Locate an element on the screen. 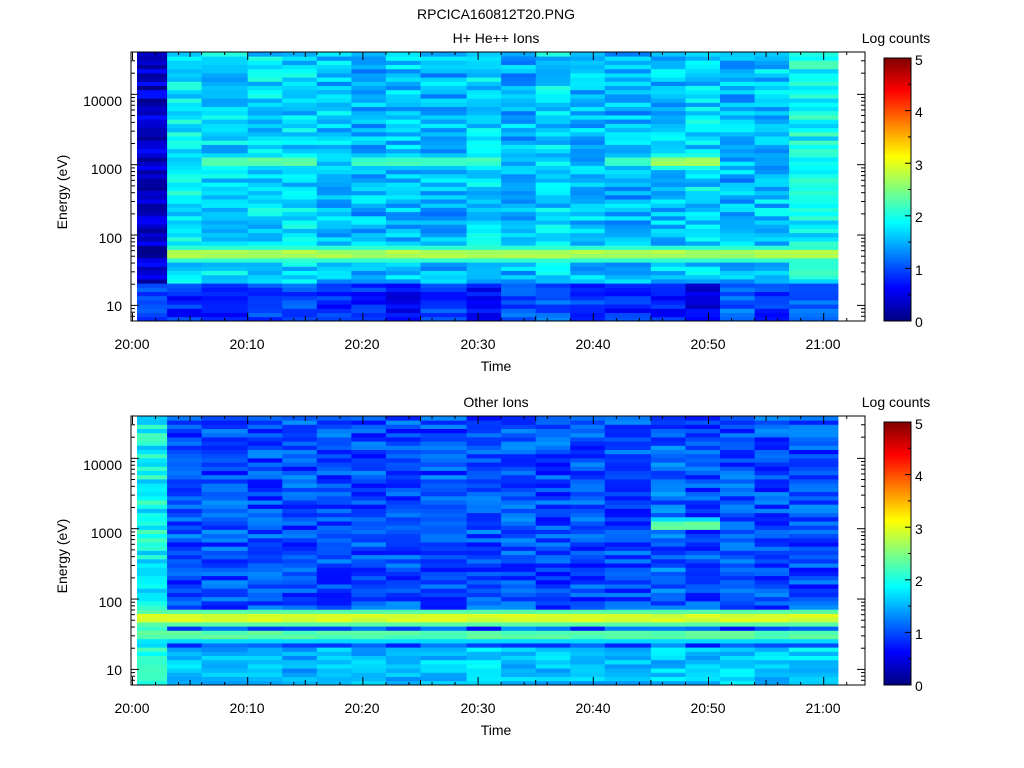 The width and height of the screenshot is (1024, 768). y-tick-label: 10 is located at coordinates (114, 306).